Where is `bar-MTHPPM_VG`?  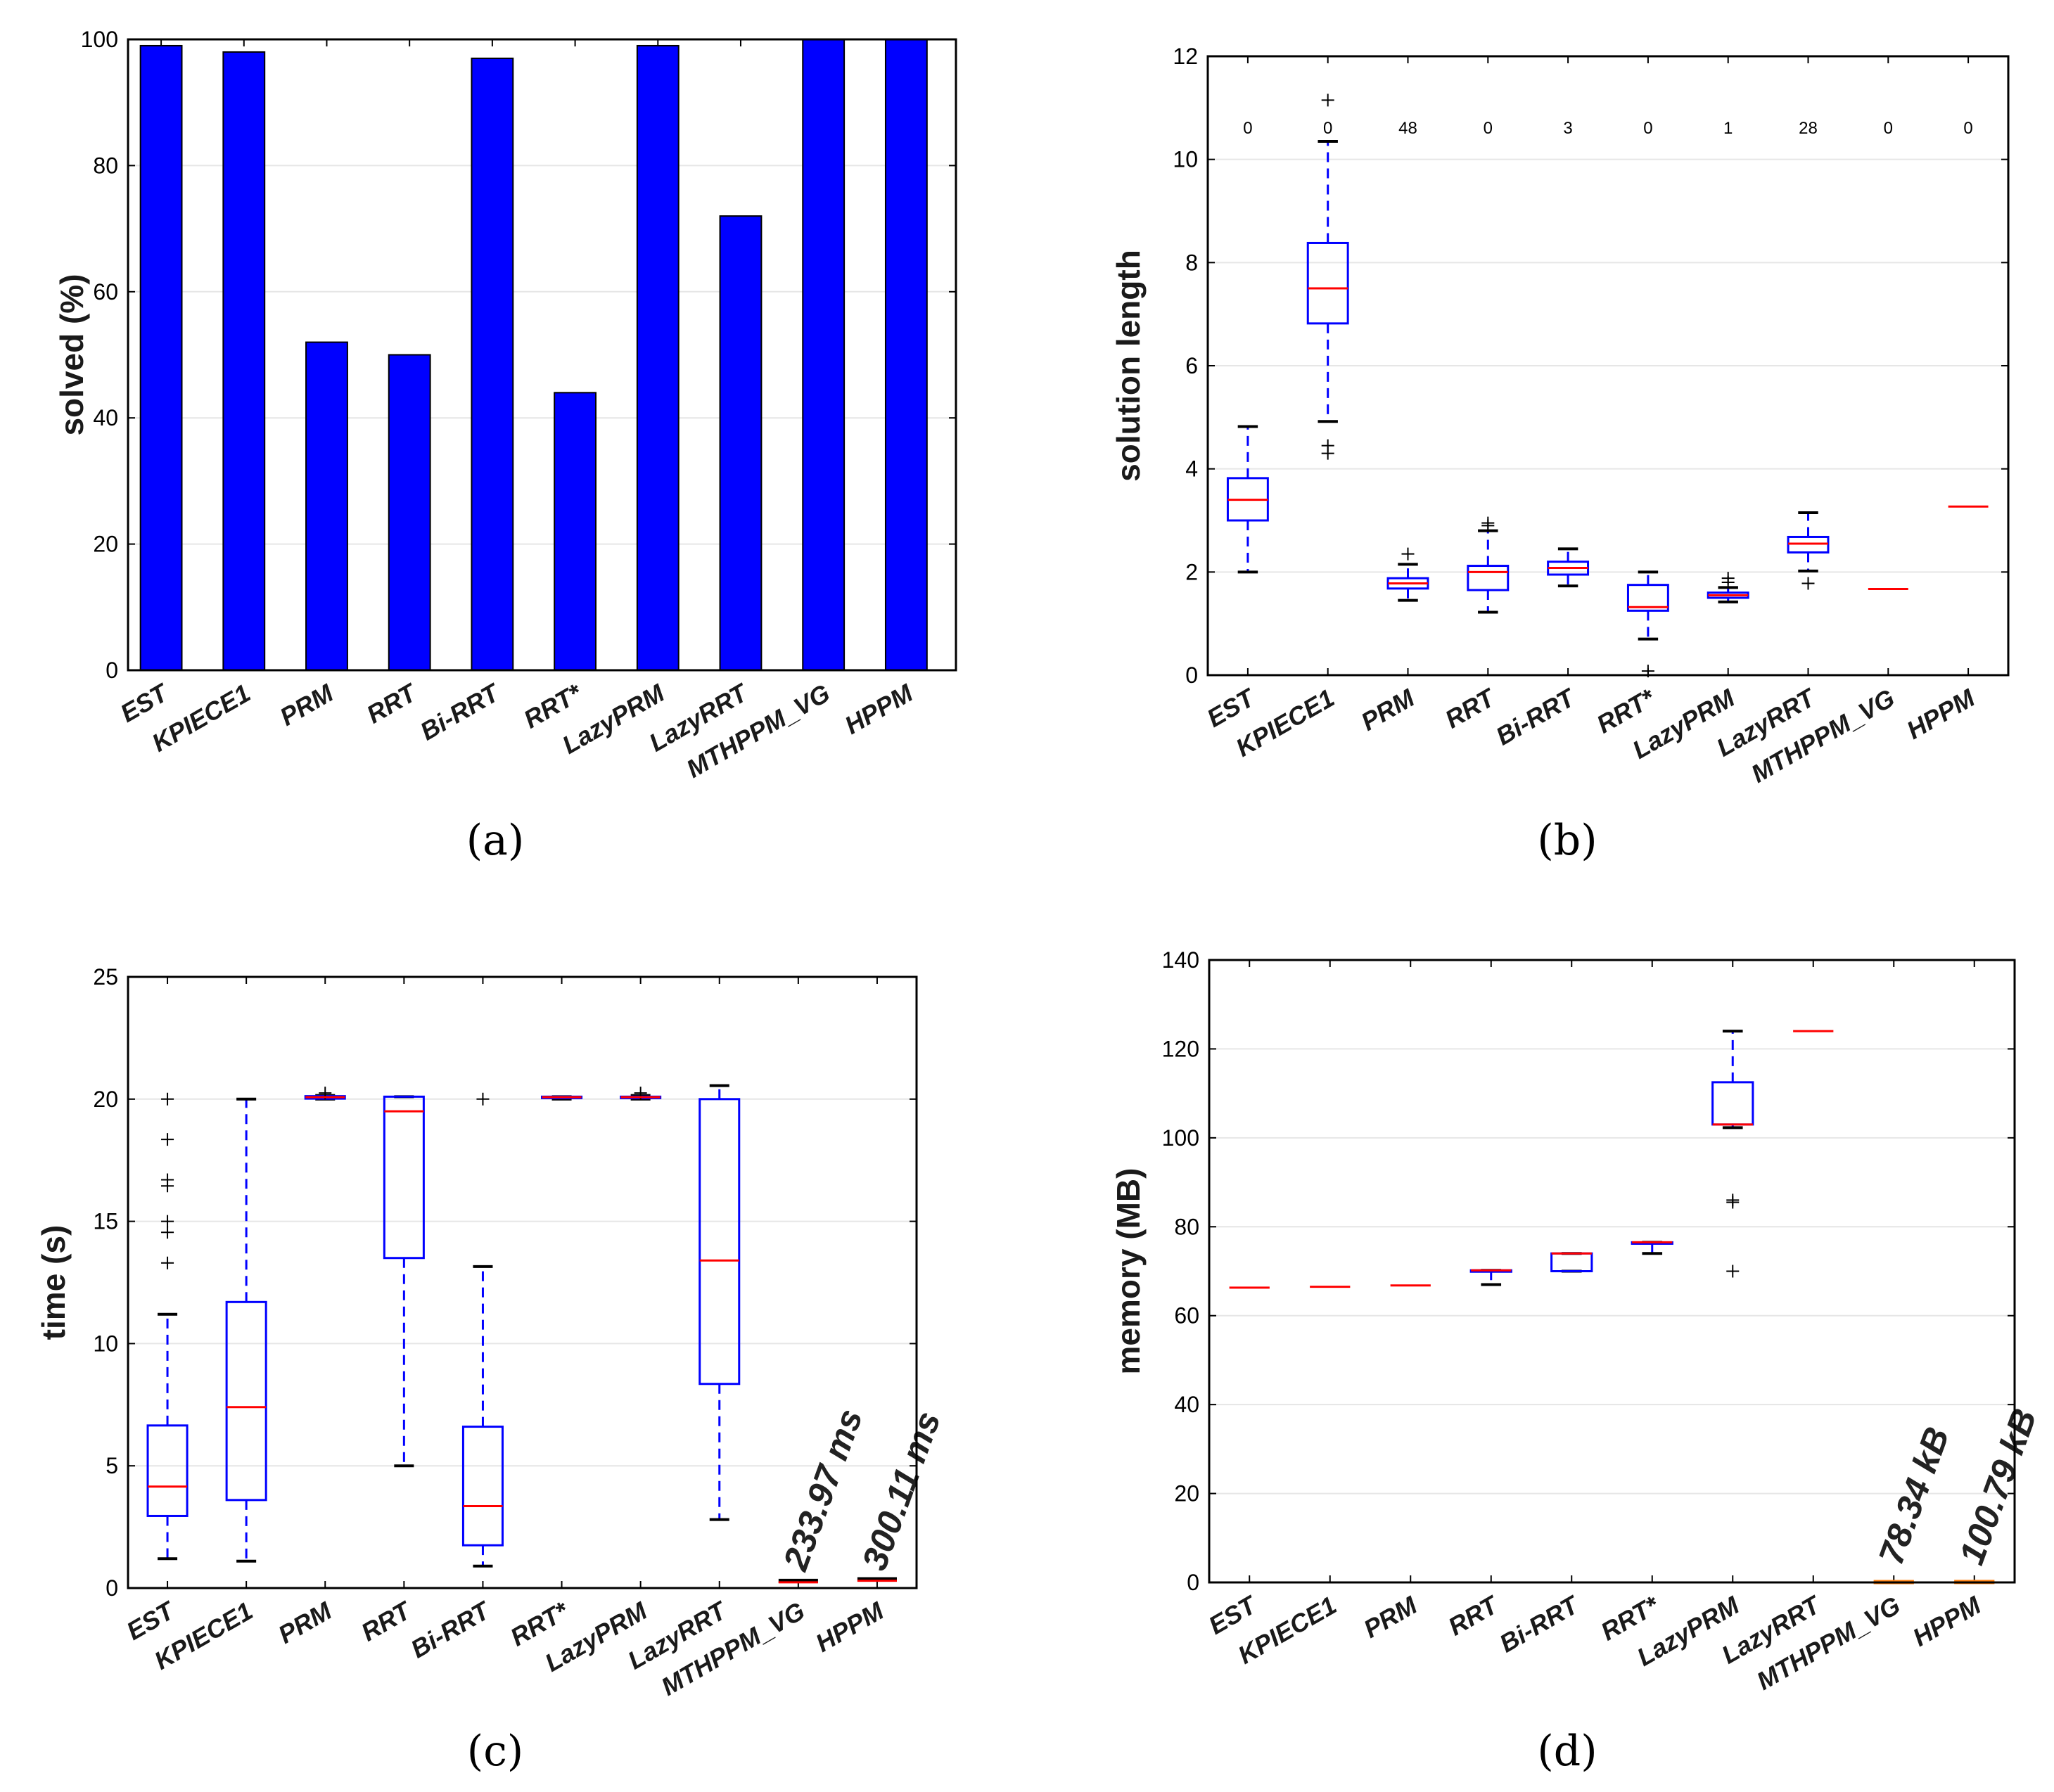
bar-MTHPPM_VG is located at coordinates (824, 355).